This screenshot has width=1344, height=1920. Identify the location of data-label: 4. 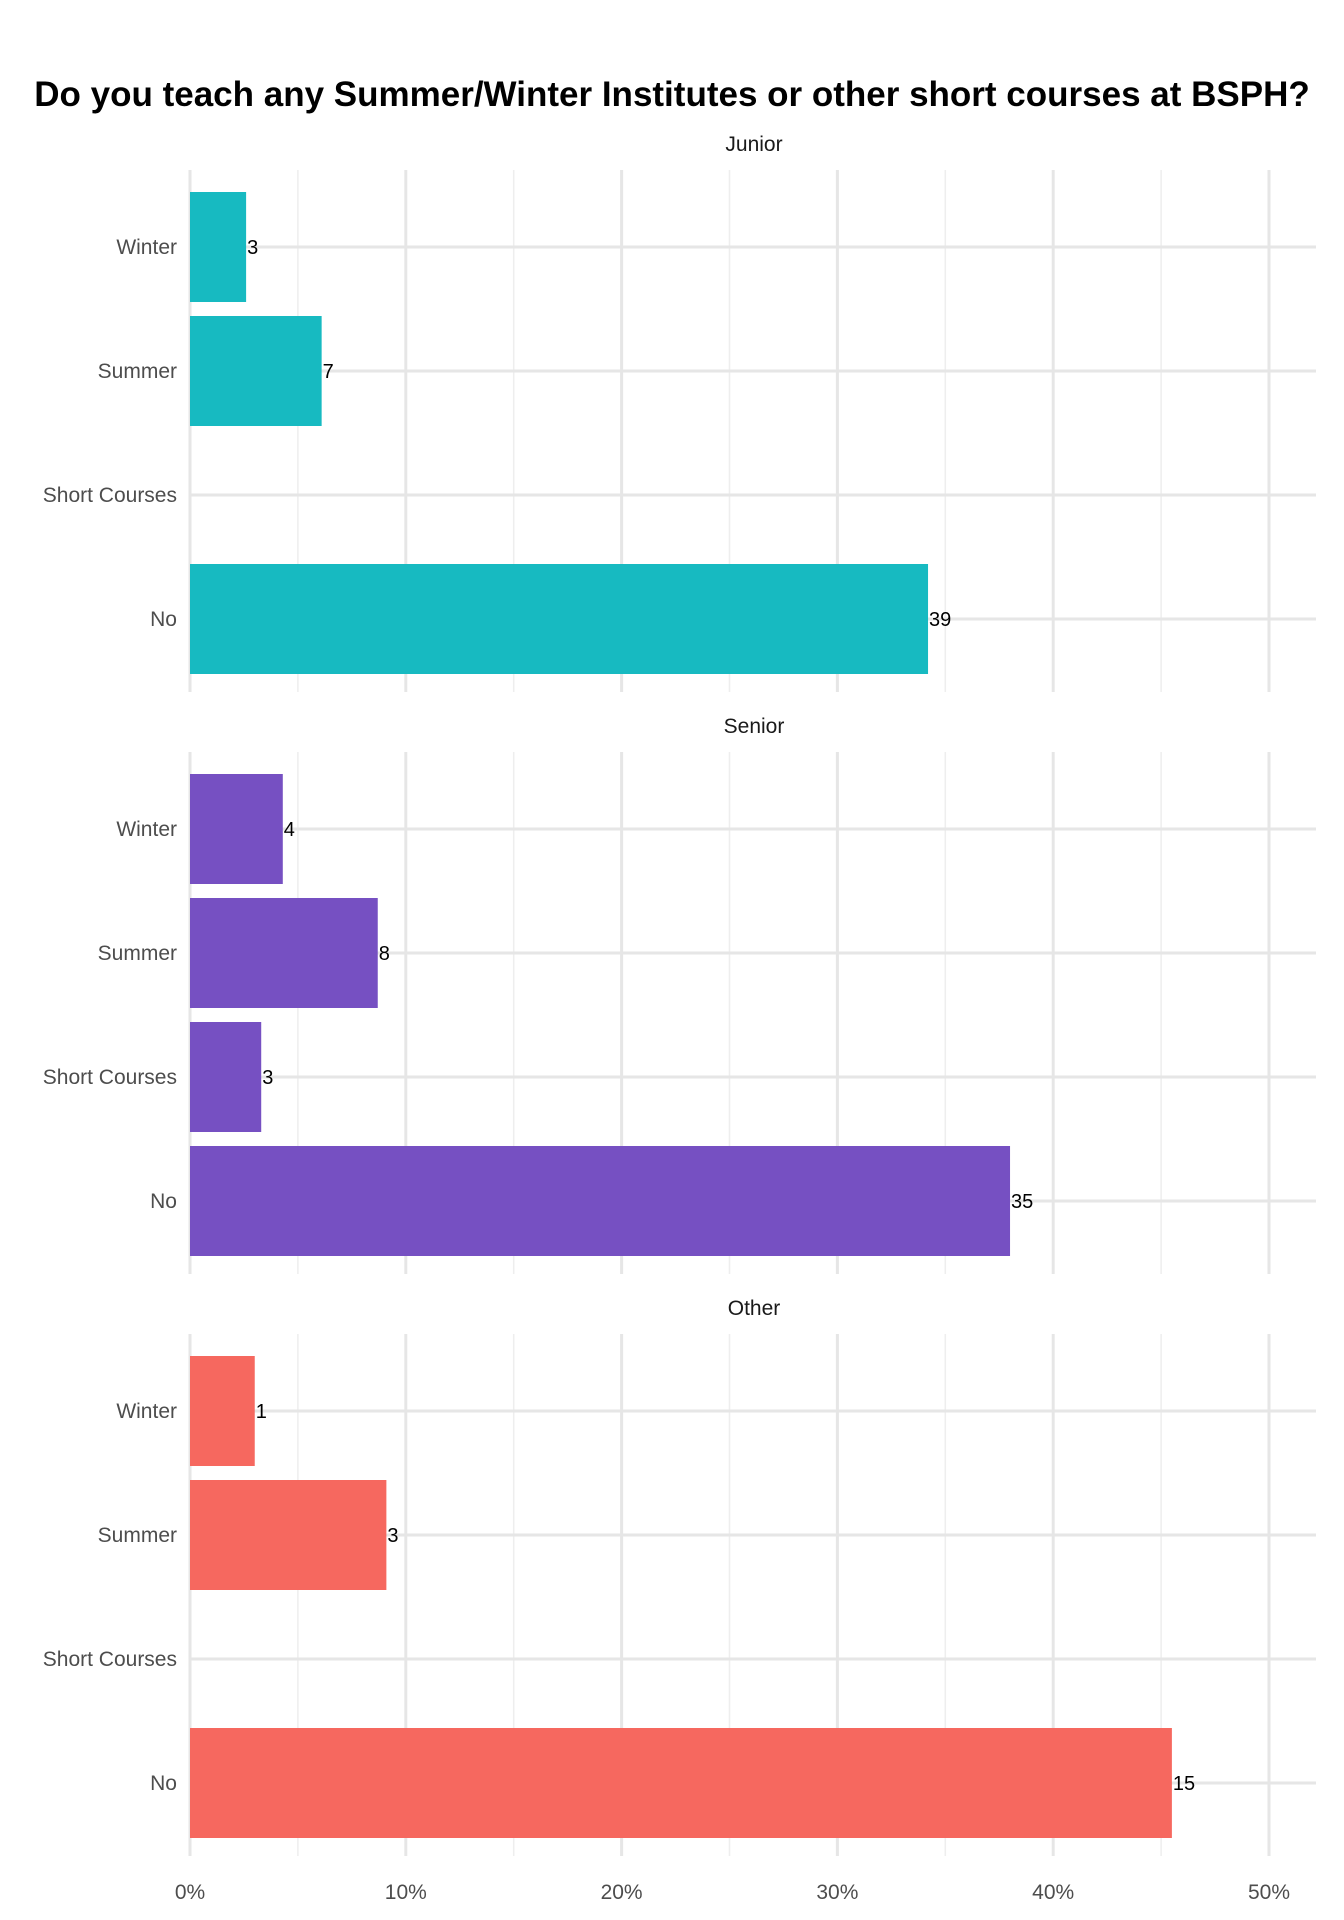
(289, 830).